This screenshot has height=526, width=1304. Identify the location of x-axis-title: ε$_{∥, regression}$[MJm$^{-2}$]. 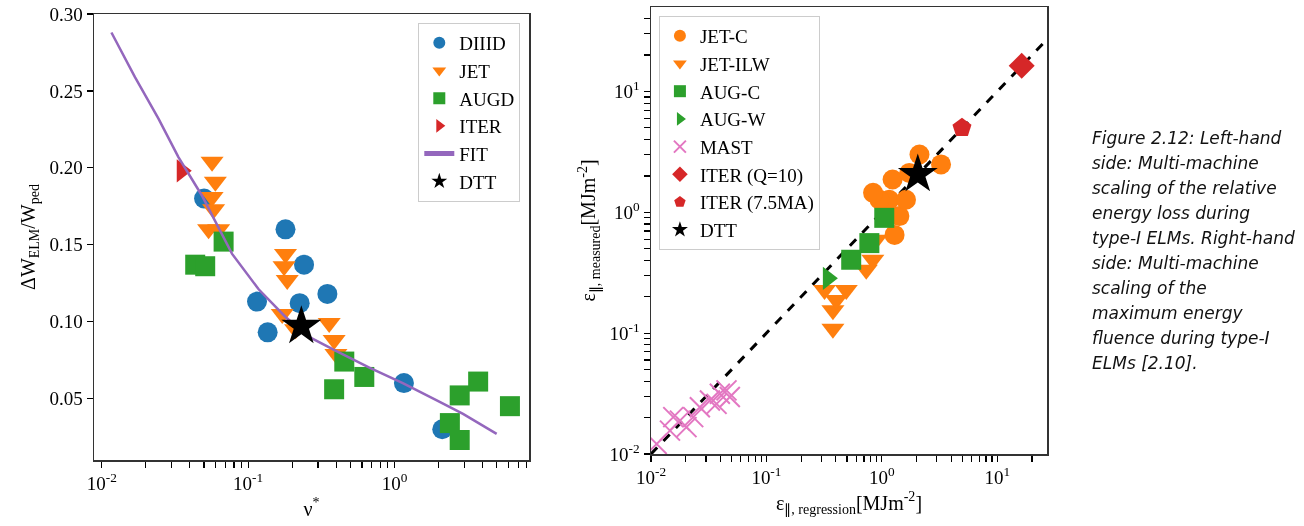
(849, 503).